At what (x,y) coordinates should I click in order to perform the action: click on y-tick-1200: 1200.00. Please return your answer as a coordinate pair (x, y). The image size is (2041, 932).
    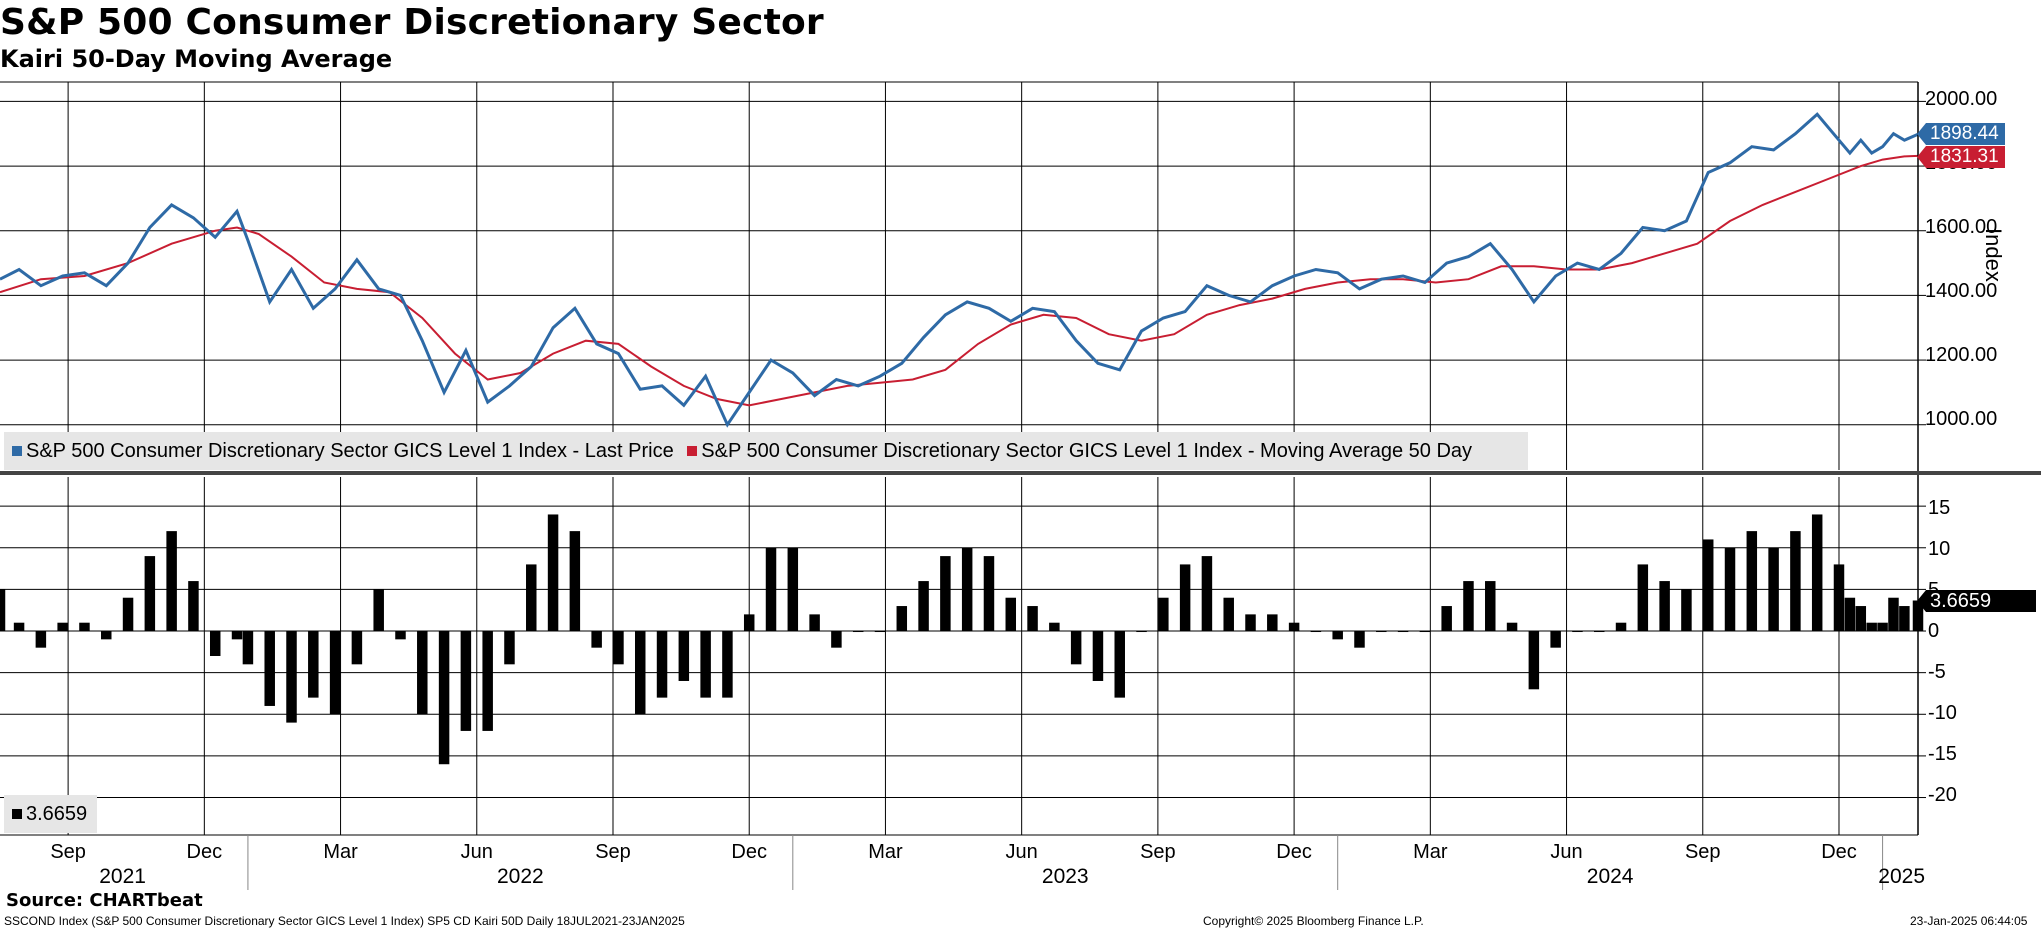
    Looking at the image, I should click on (1961, 355).